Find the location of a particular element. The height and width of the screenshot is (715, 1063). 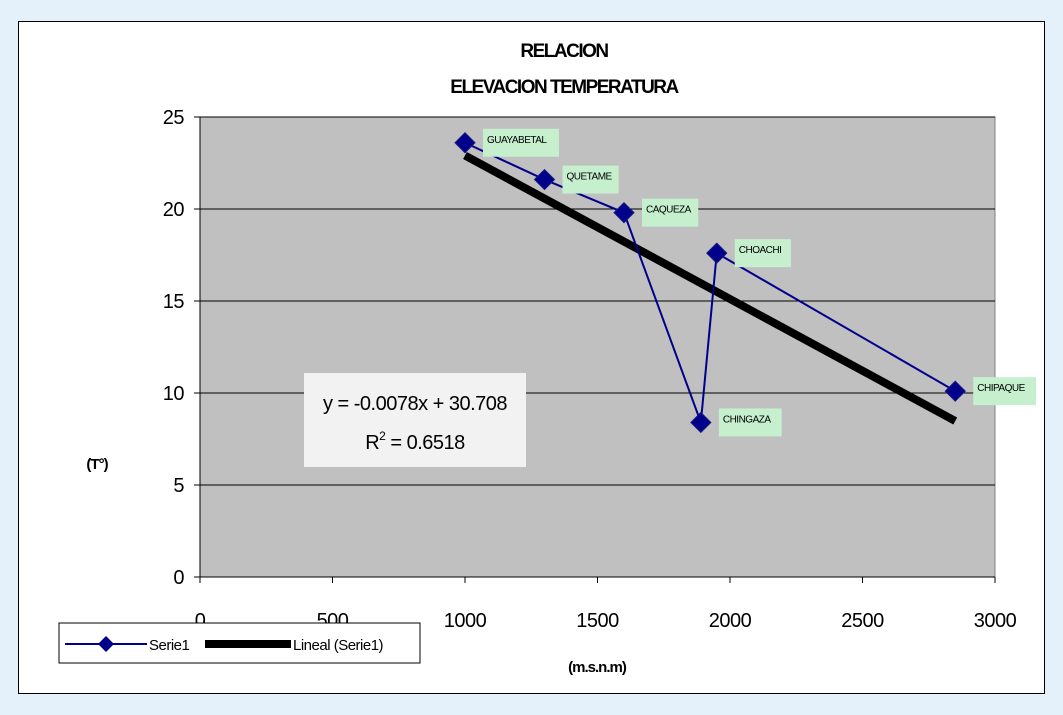

trendline-r2: R2 = 0.6518 is located at coordinates (415, 441).